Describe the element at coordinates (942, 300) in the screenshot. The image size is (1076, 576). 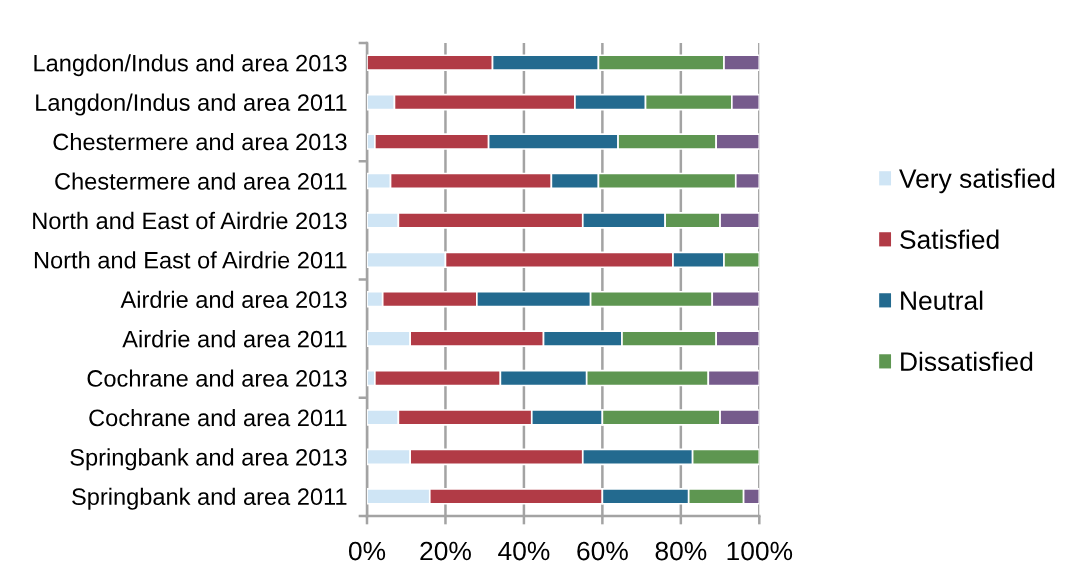
I see `legend-label: Neutral` at that location.